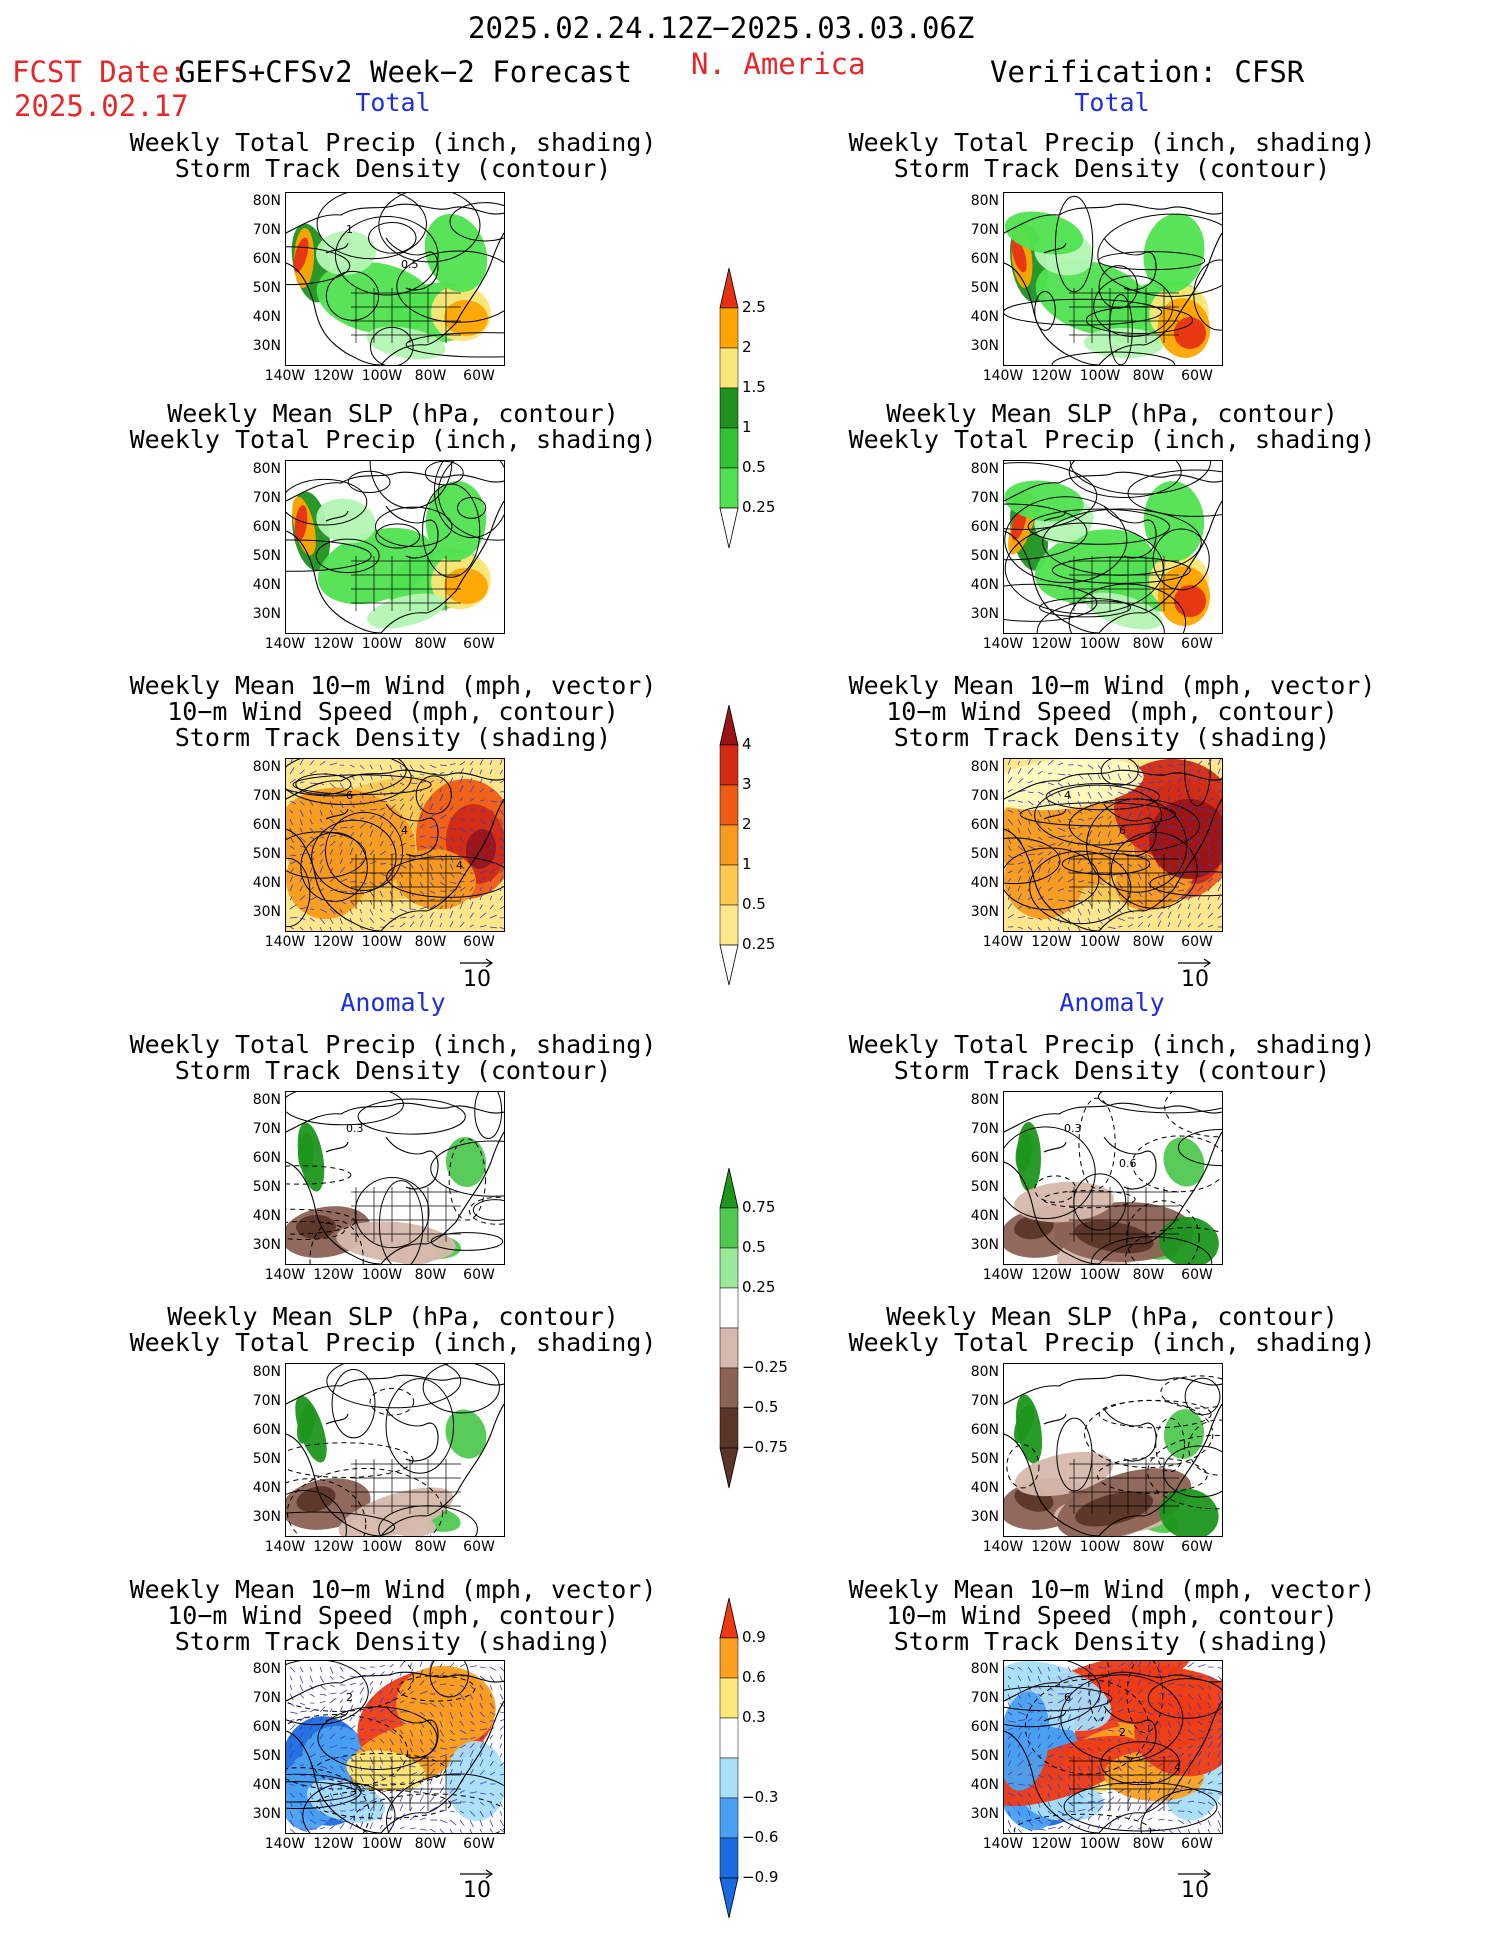 This screenshot has width=1487, height=1948. What do you see at coordinates (1112, 1002) in the screenshot?
I see `section-anomaly-right: Anomaly` at bounding box center [1112, 1002].